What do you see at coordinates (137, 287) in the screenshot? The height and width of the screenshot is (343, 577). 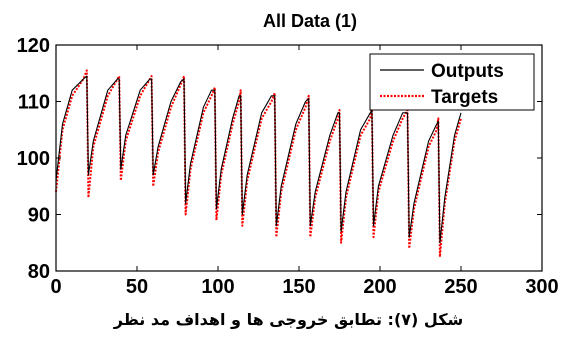 I see `x-tick-label: 50` at bounding box center [137, 287].